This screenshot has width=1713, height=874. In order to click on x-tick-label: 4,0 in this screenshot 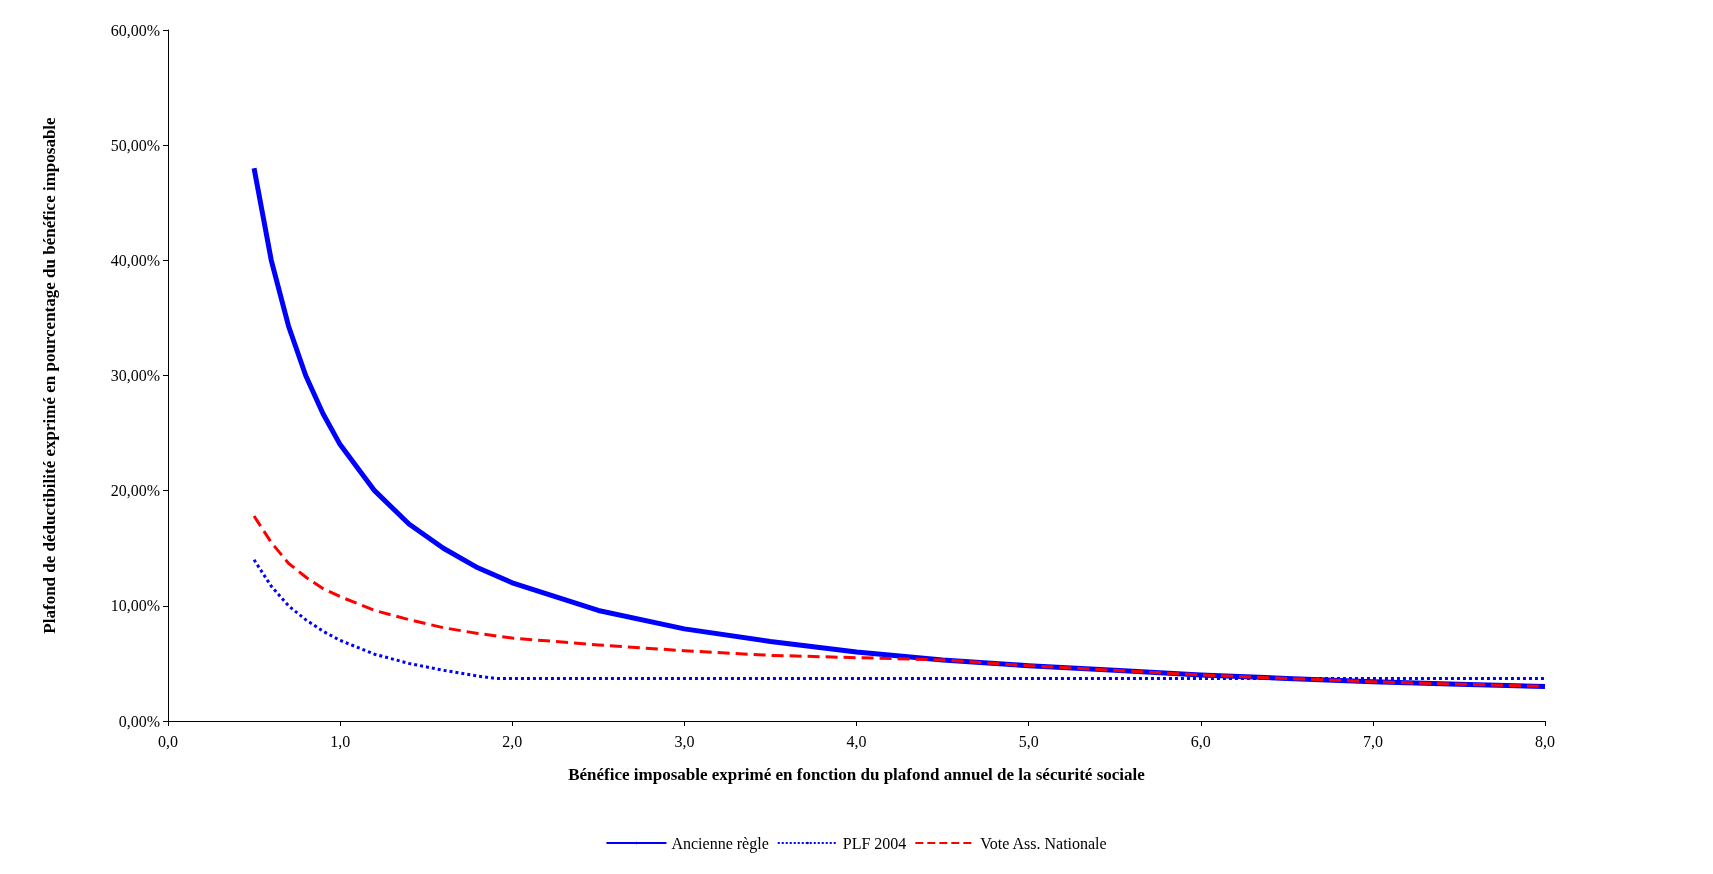, I will do `click(856, 741)`.